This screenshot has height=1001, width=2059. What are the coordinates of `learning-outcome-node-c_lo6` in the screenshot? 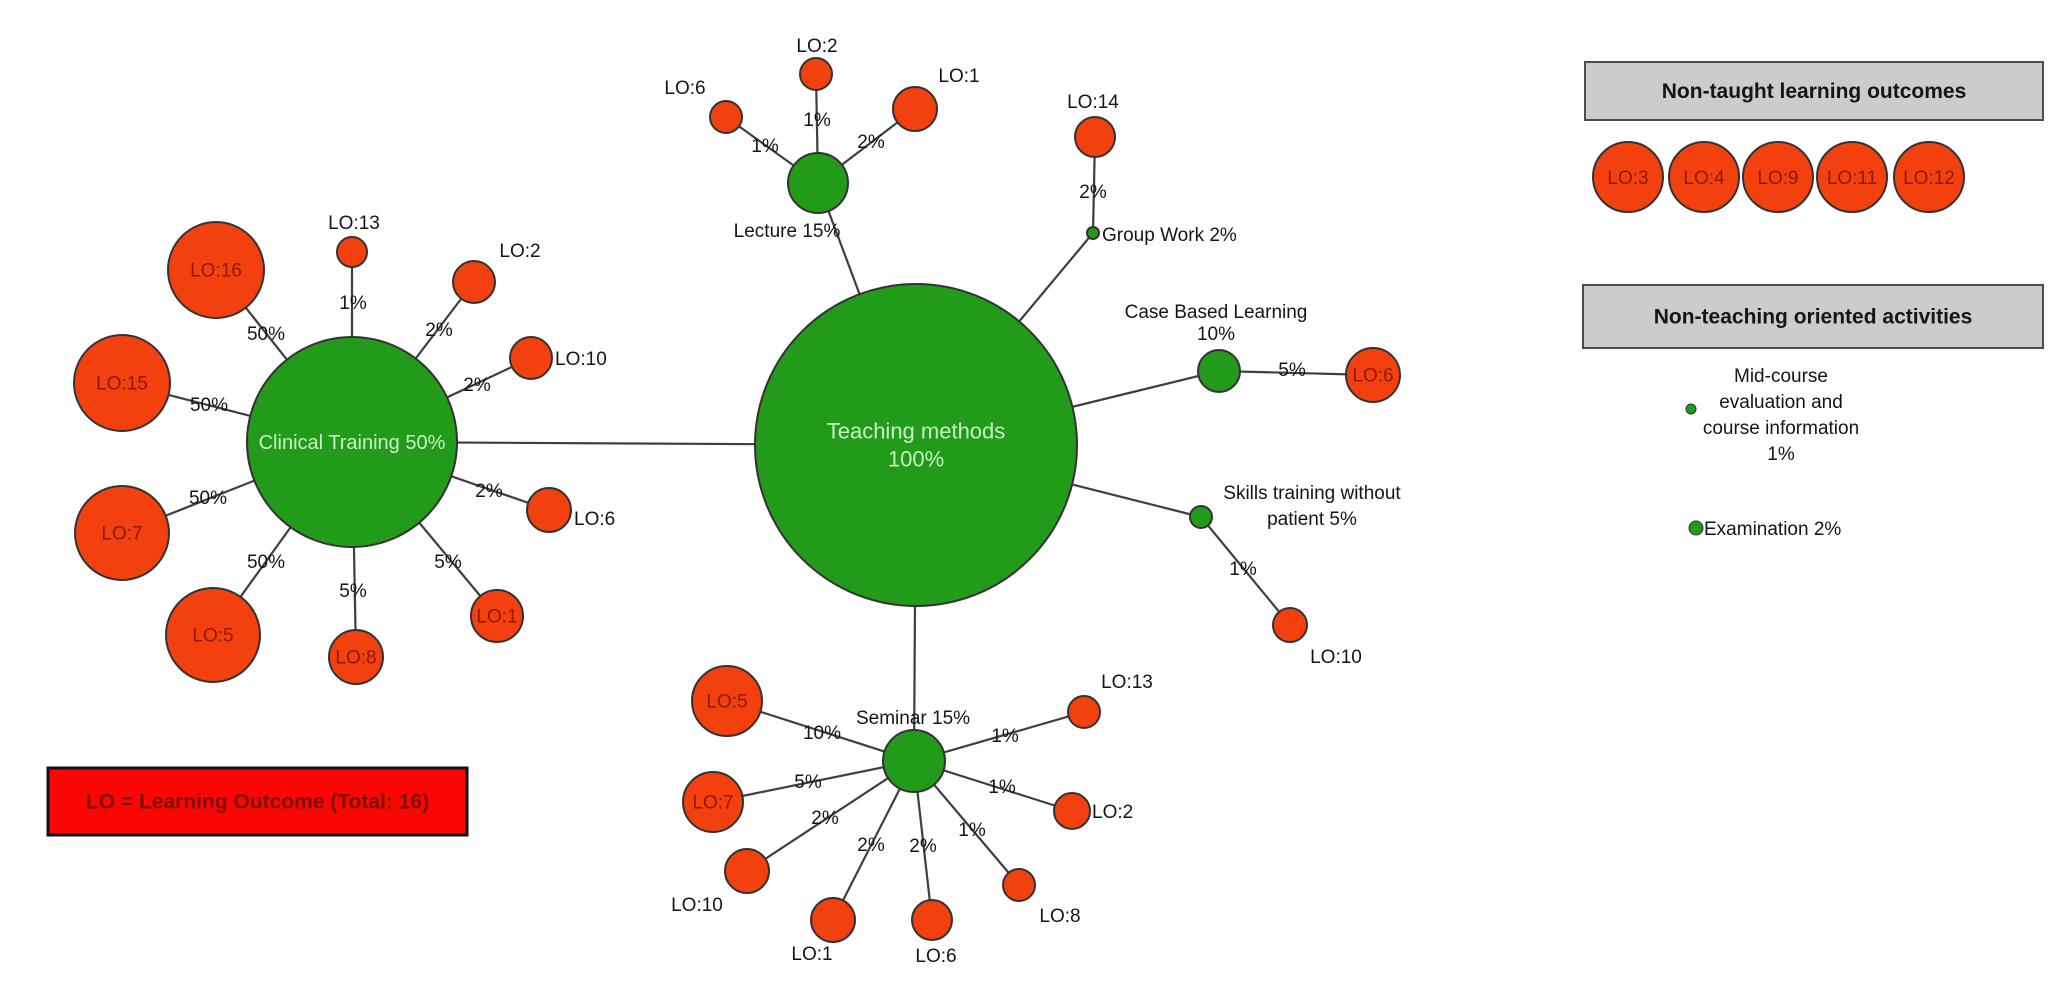 It's located at (549, 510).